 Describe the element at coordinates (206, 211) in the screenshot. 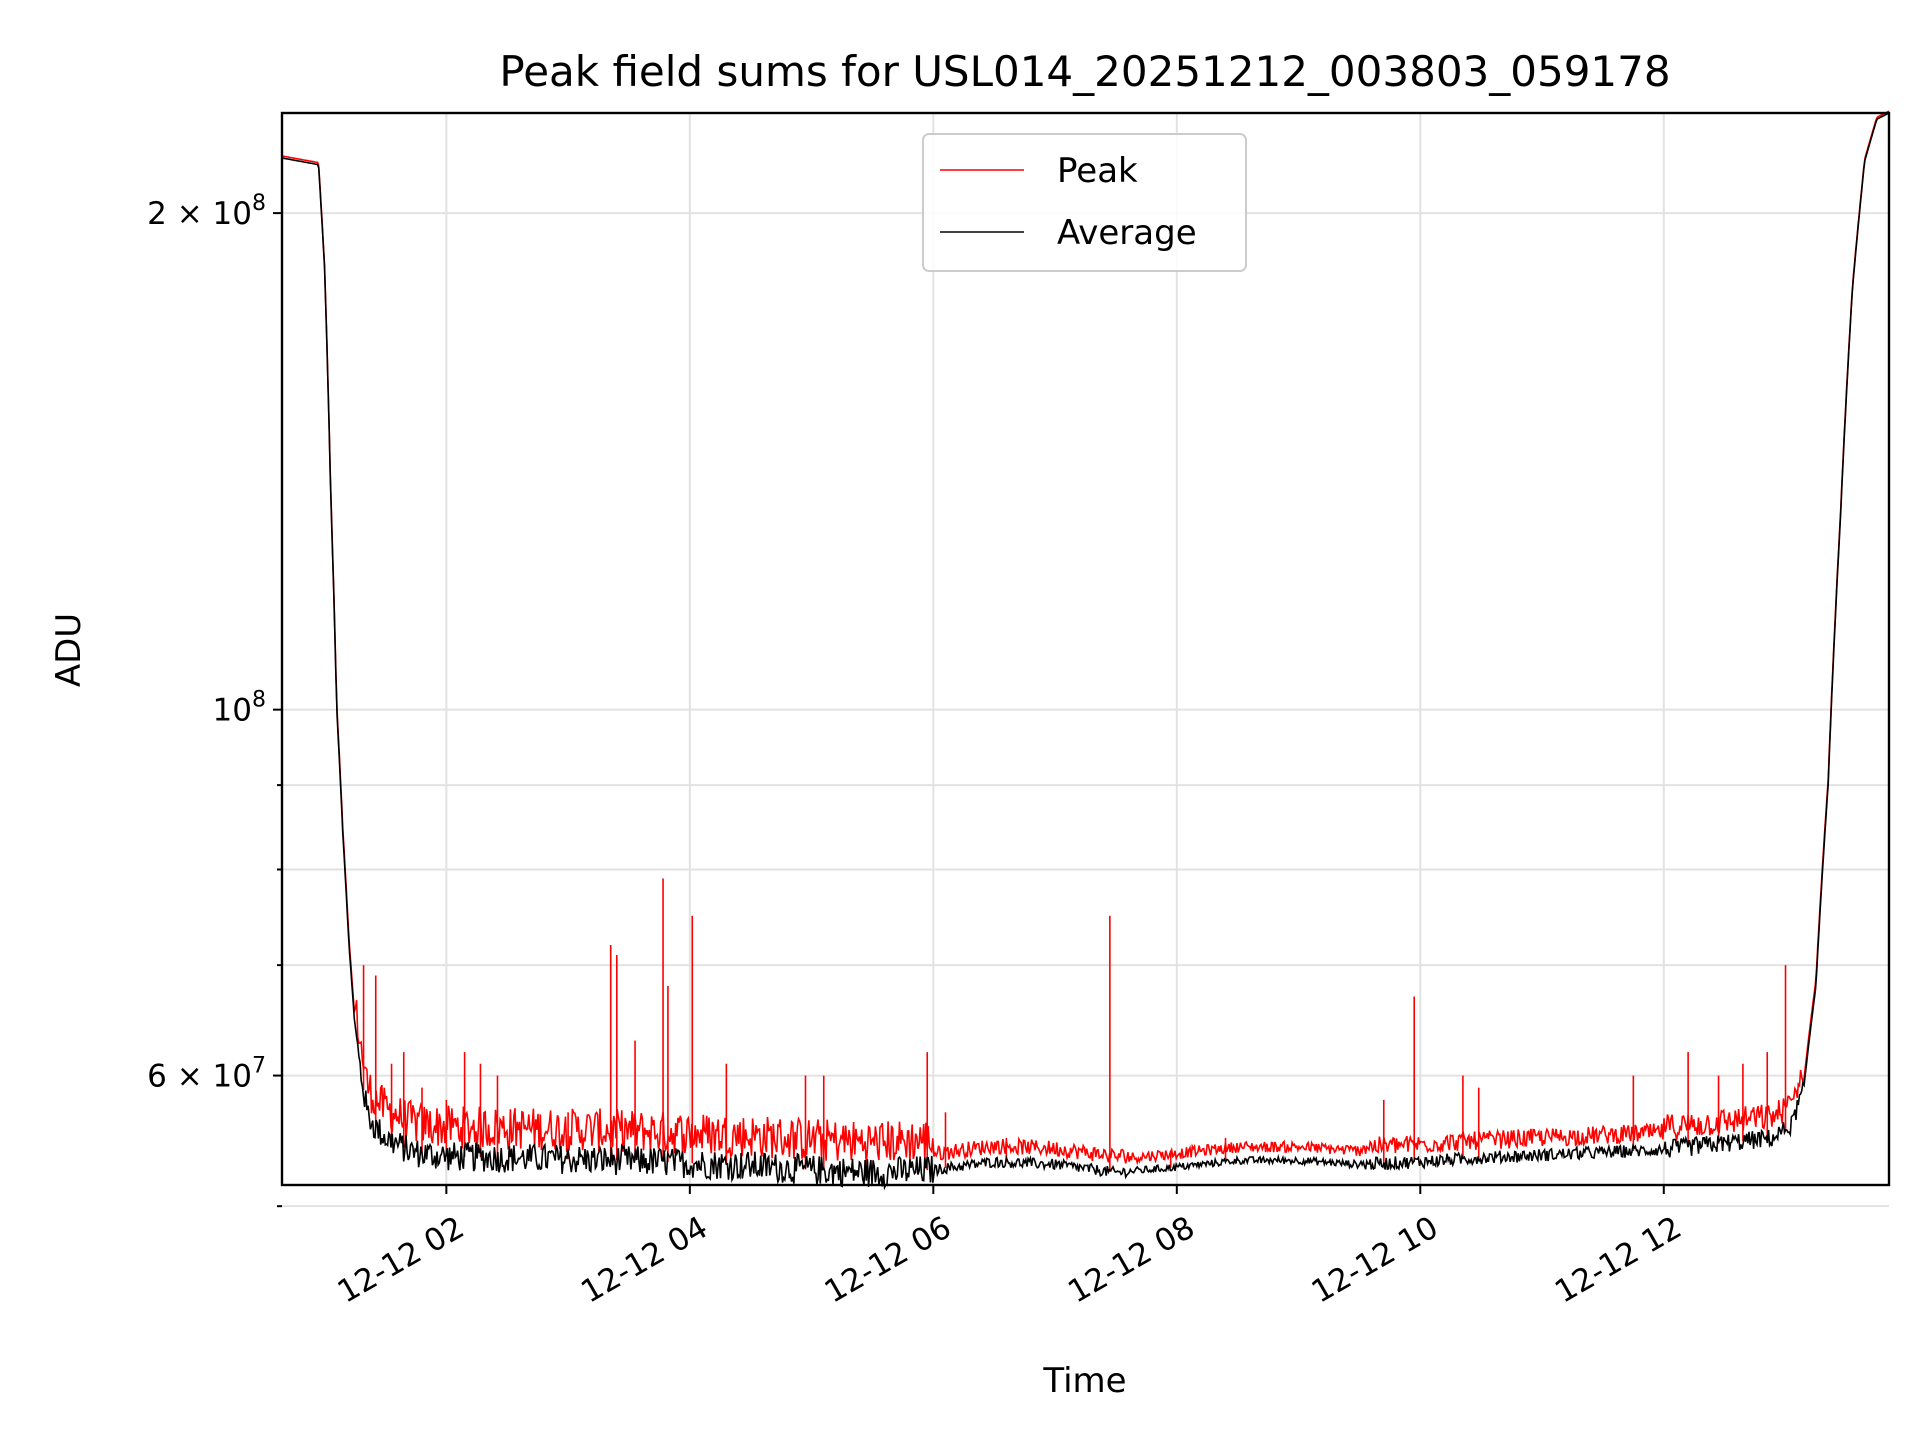

I see `y-tick-label: 2 × 108` at that location.